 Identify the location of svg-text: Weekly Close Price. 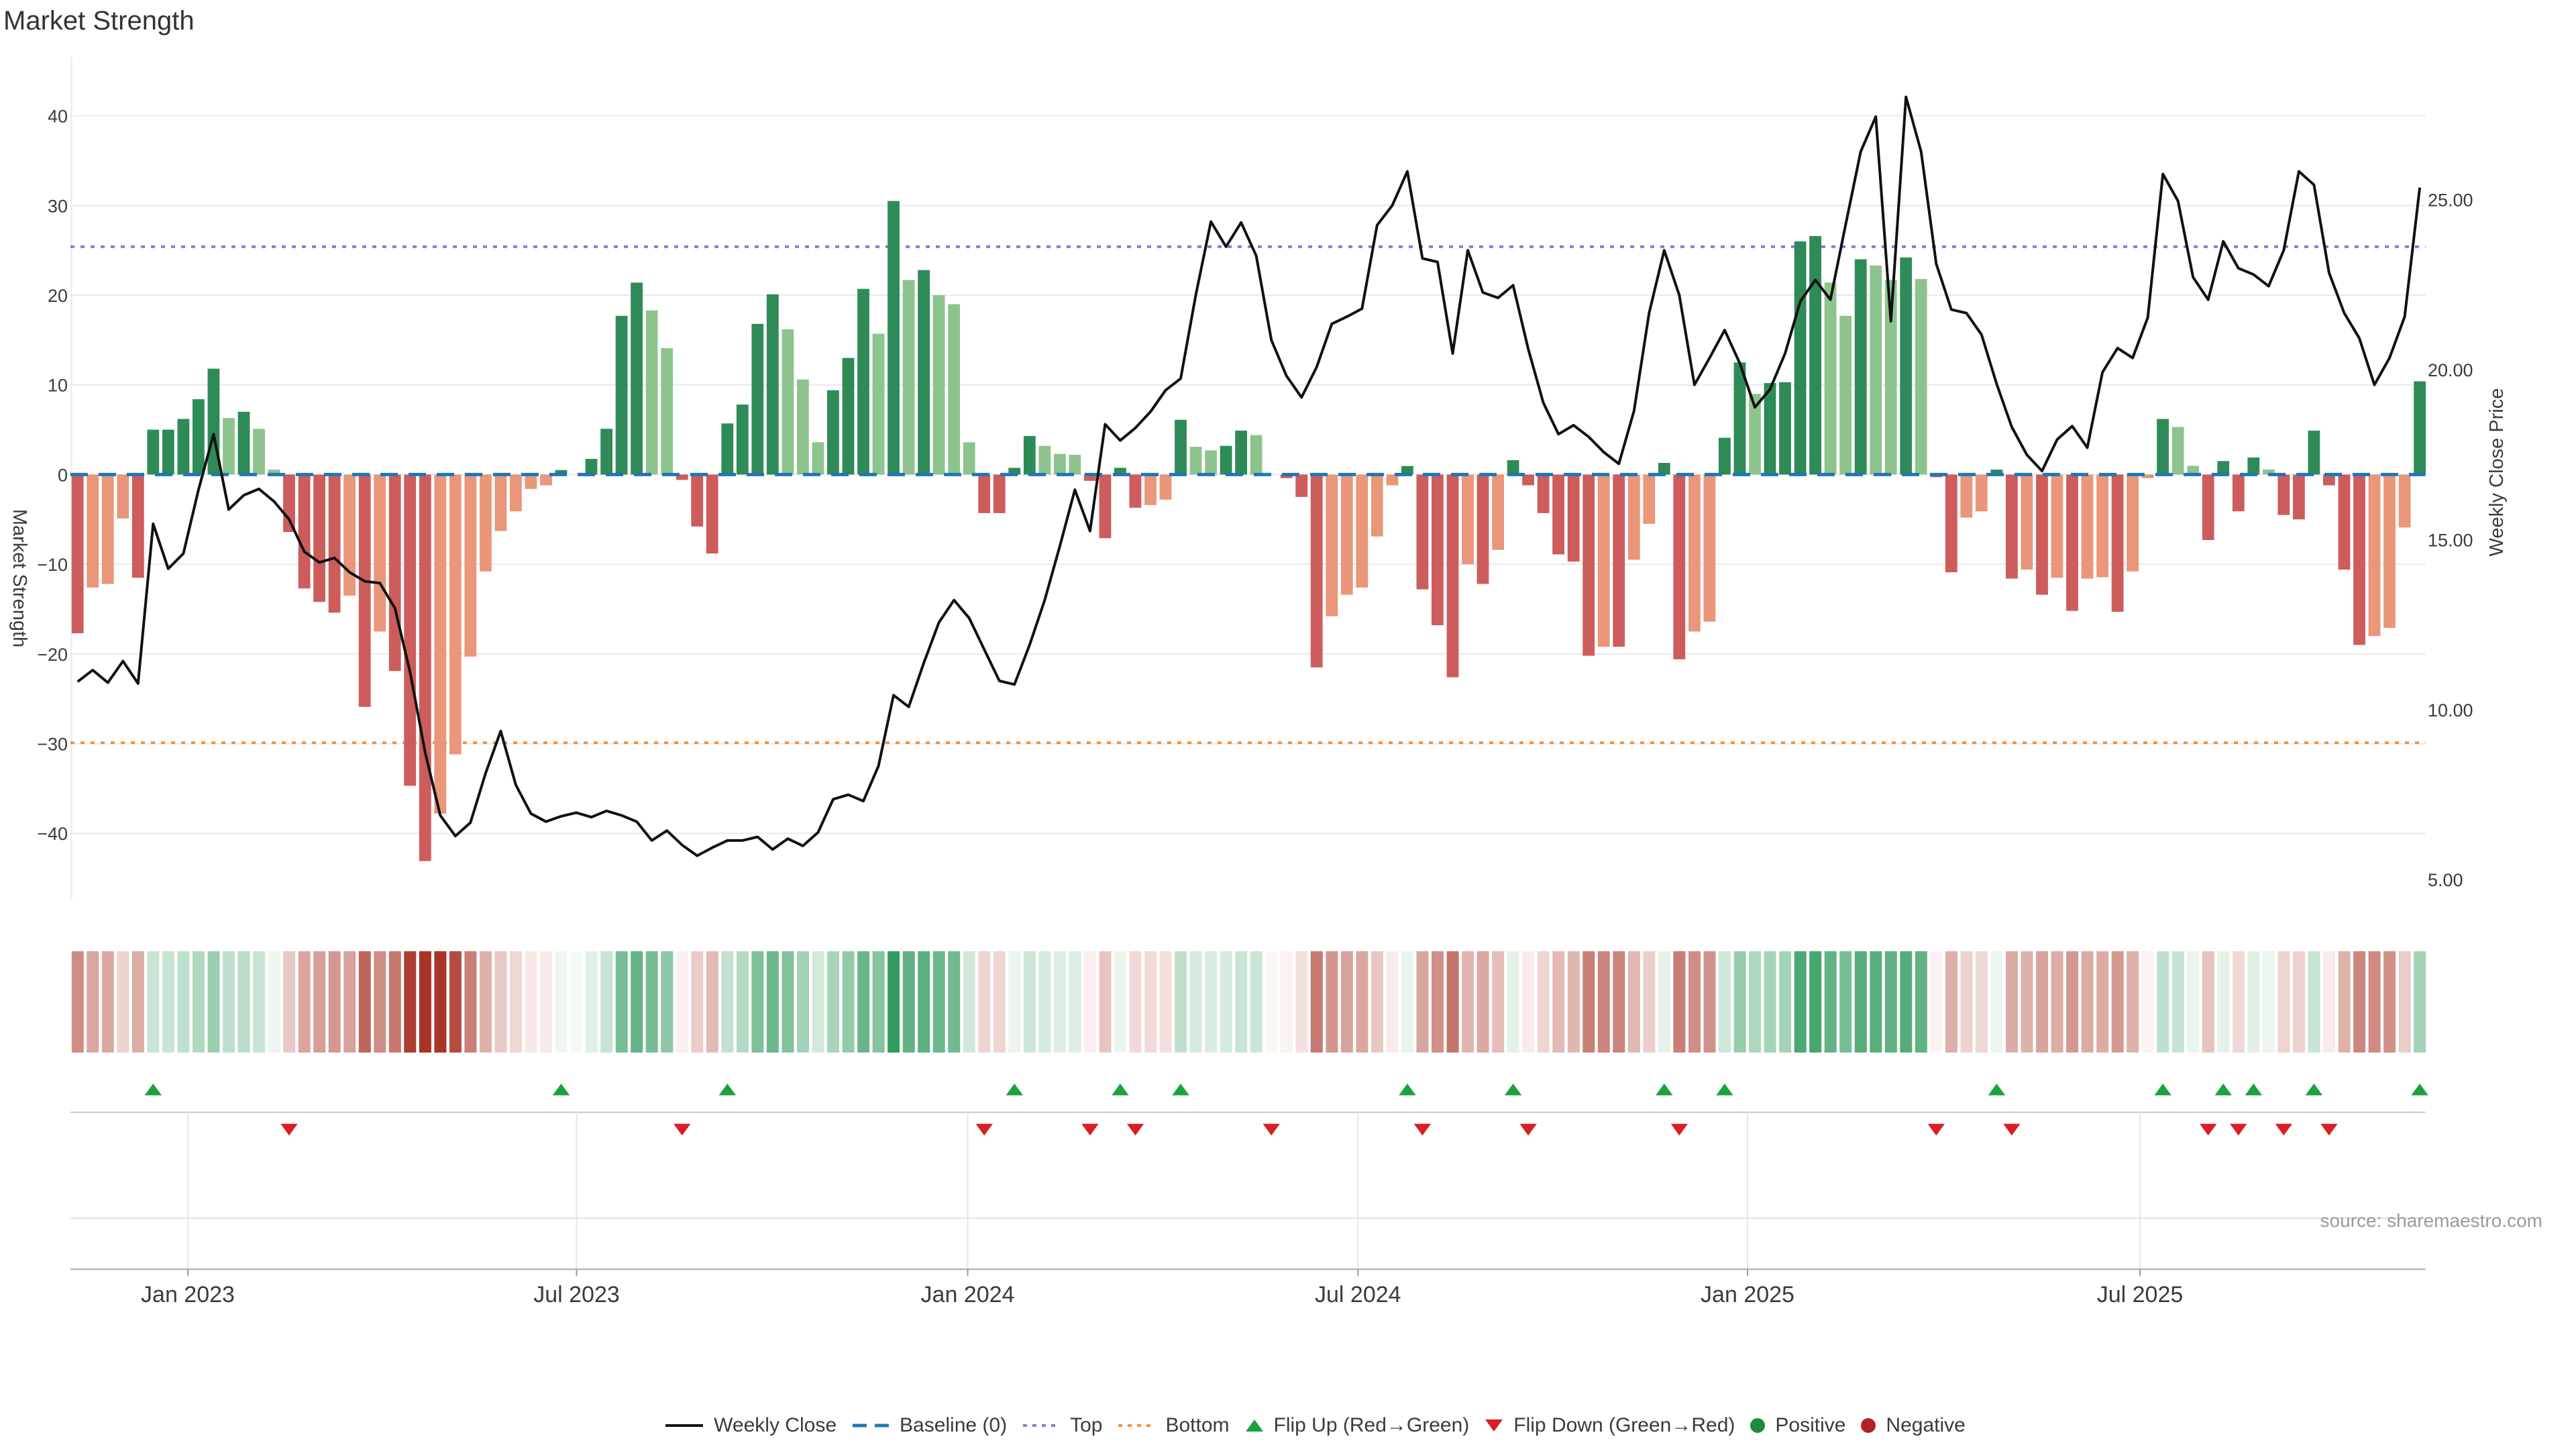
(2497, 472).